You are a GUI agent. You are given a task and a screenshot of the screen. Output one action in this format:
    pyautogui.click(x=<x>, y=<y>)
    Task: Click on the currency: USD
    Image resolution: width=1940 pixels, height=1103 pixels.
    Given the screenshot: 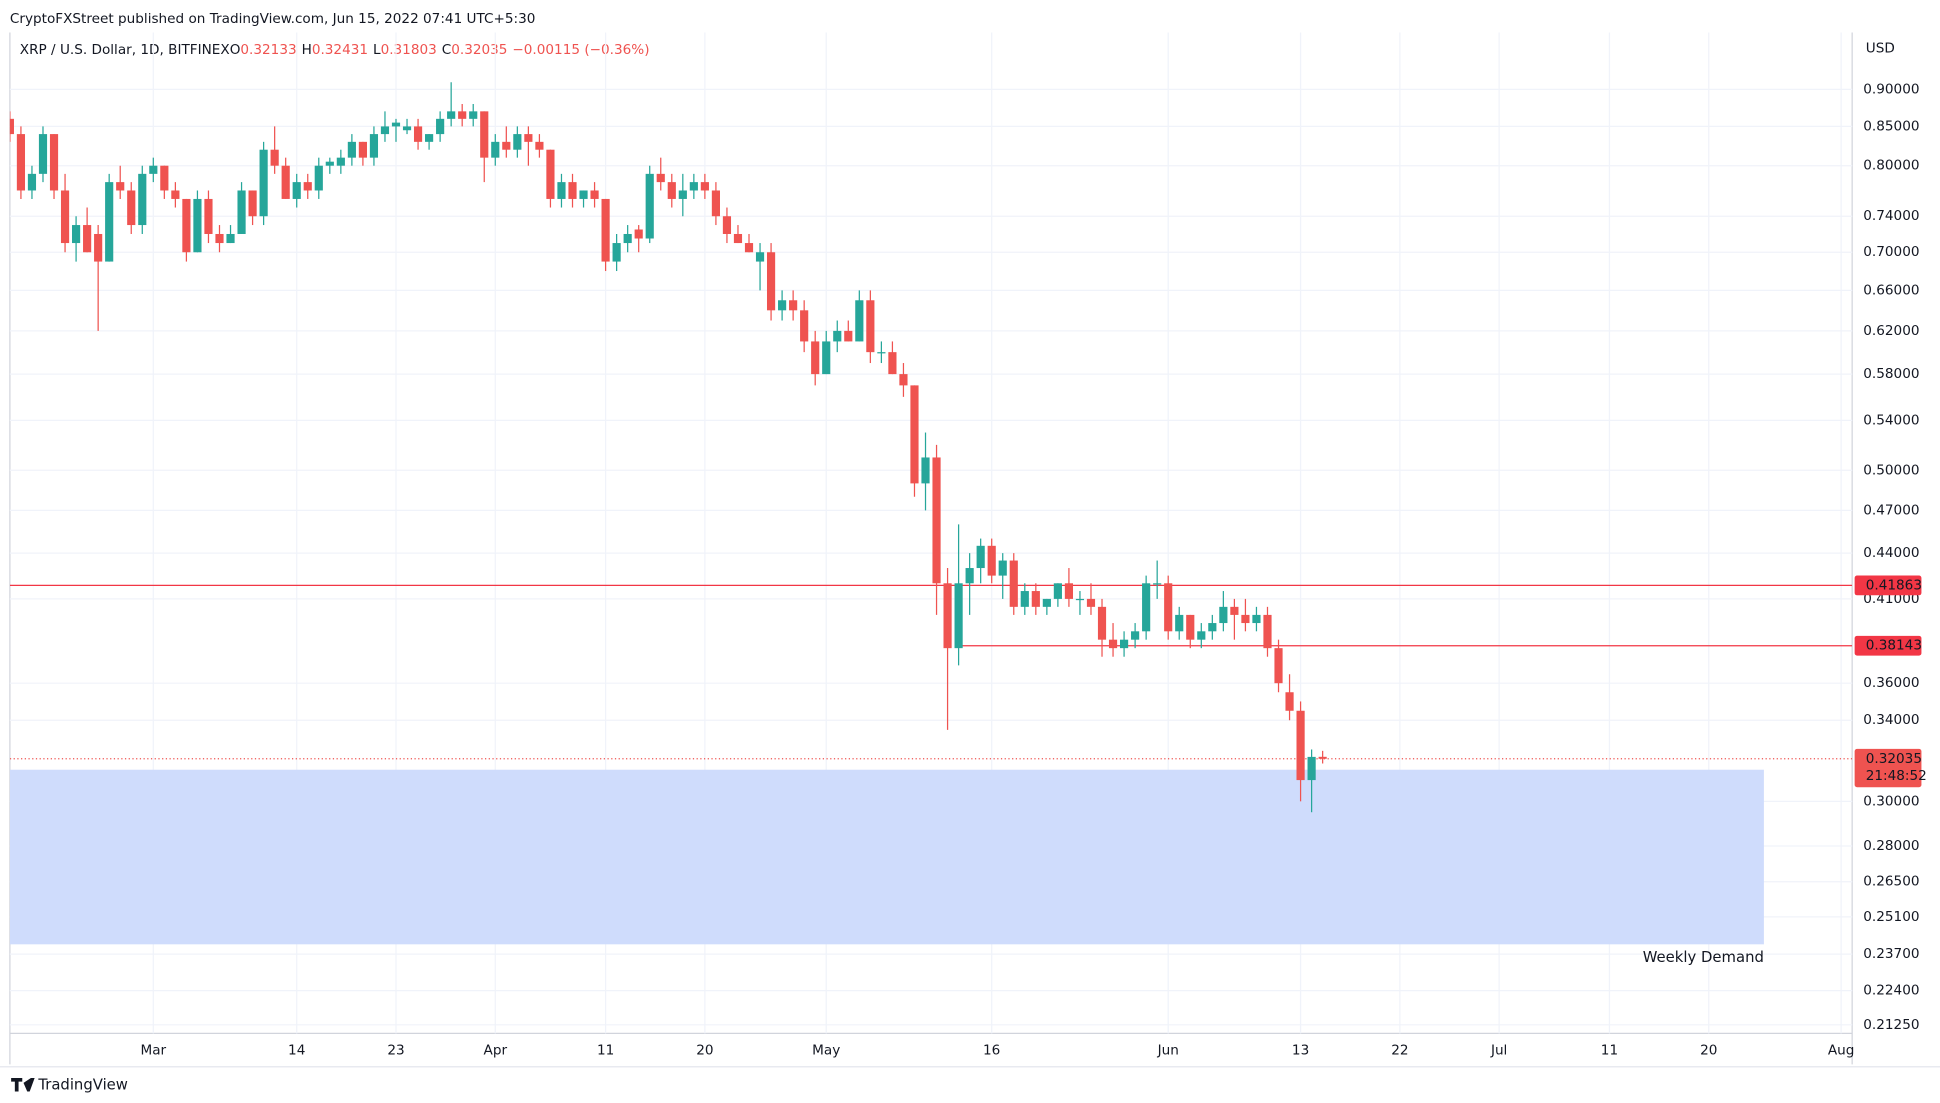 What is the action you would take?
    pyautogui.click(x=1880, y=49)
    